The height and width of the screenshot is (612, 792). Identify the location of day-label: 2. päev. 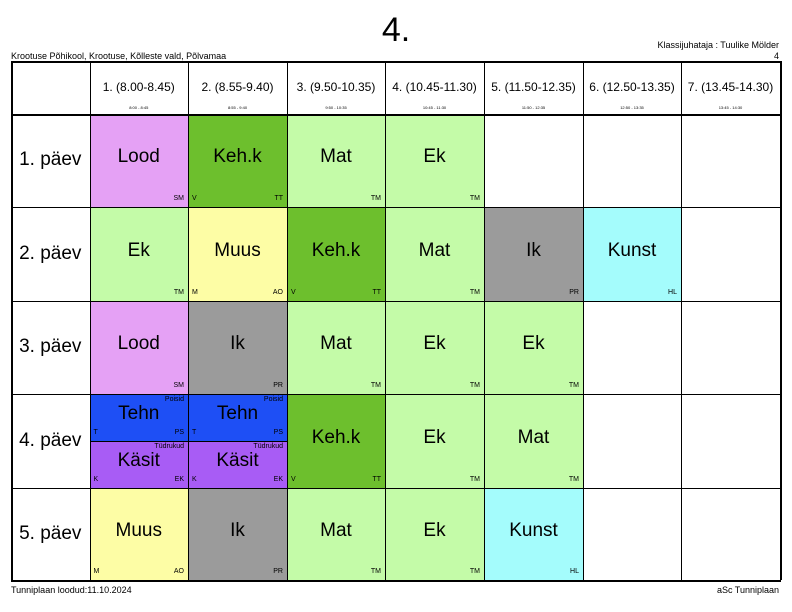
(50, 253).